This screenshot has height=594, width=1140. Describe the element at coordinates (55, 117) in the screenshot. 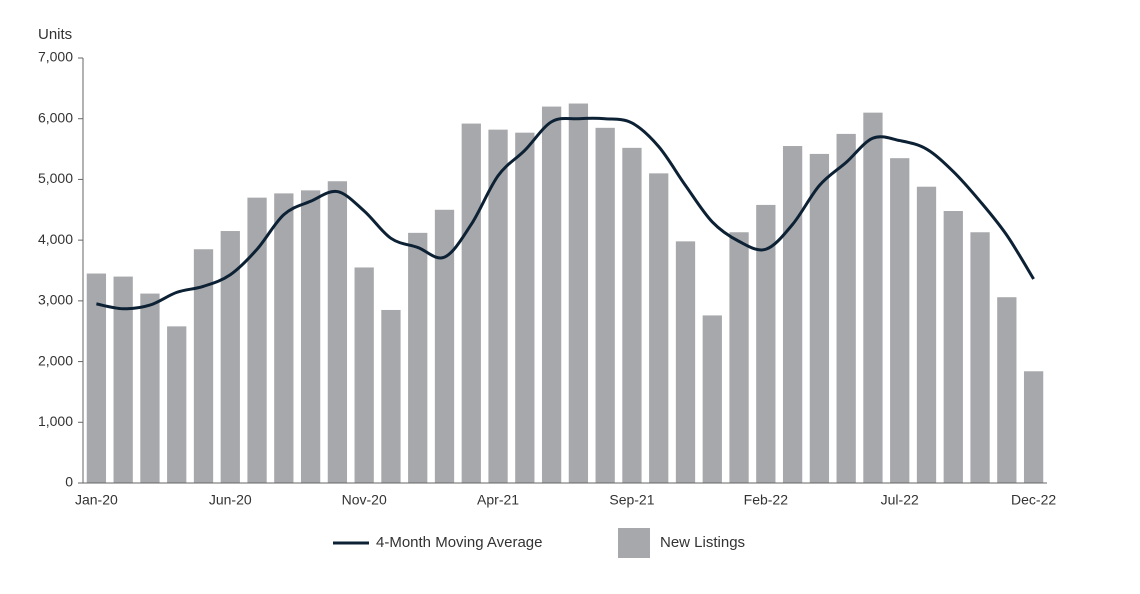

I see `y-tick-label: 6,000` at that location.